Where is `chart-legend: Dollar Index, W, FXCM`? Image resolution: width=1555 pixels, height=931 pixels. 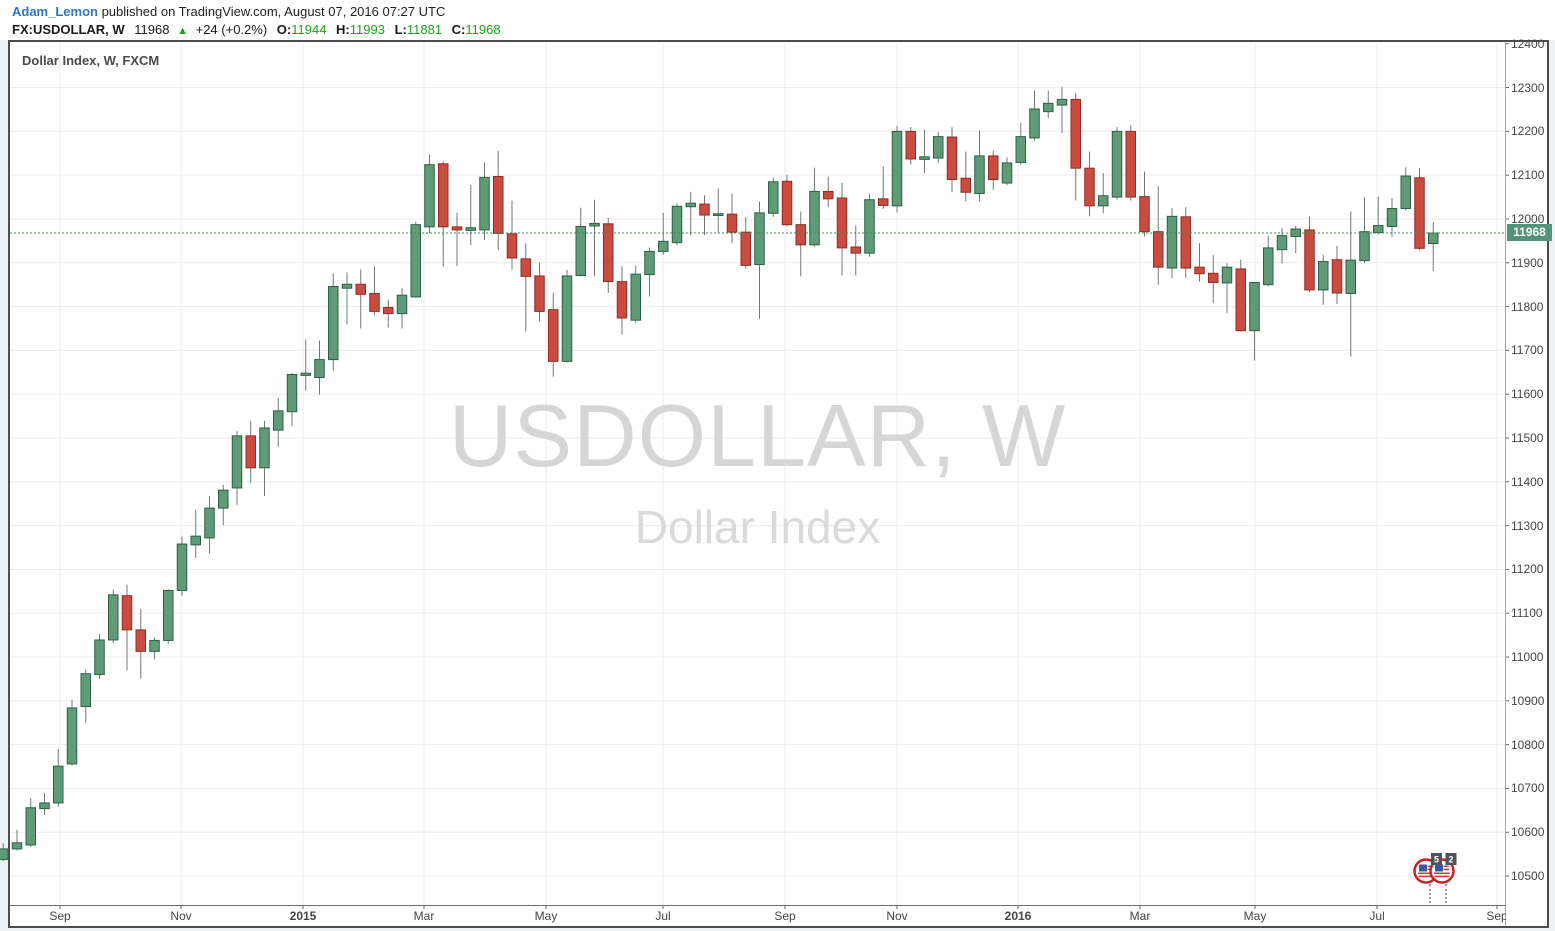
chart-legend: Dollar Index, W, FXCM is located at coordinates (91, 60).